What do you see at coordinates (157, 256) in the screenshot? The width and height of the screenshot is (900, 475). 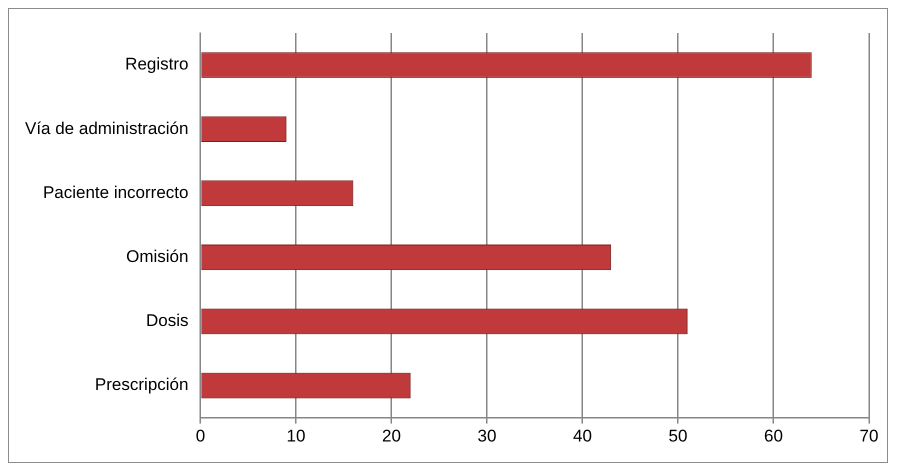 I see `y-tick-label: Omisión` at bounding box center [157, 256].